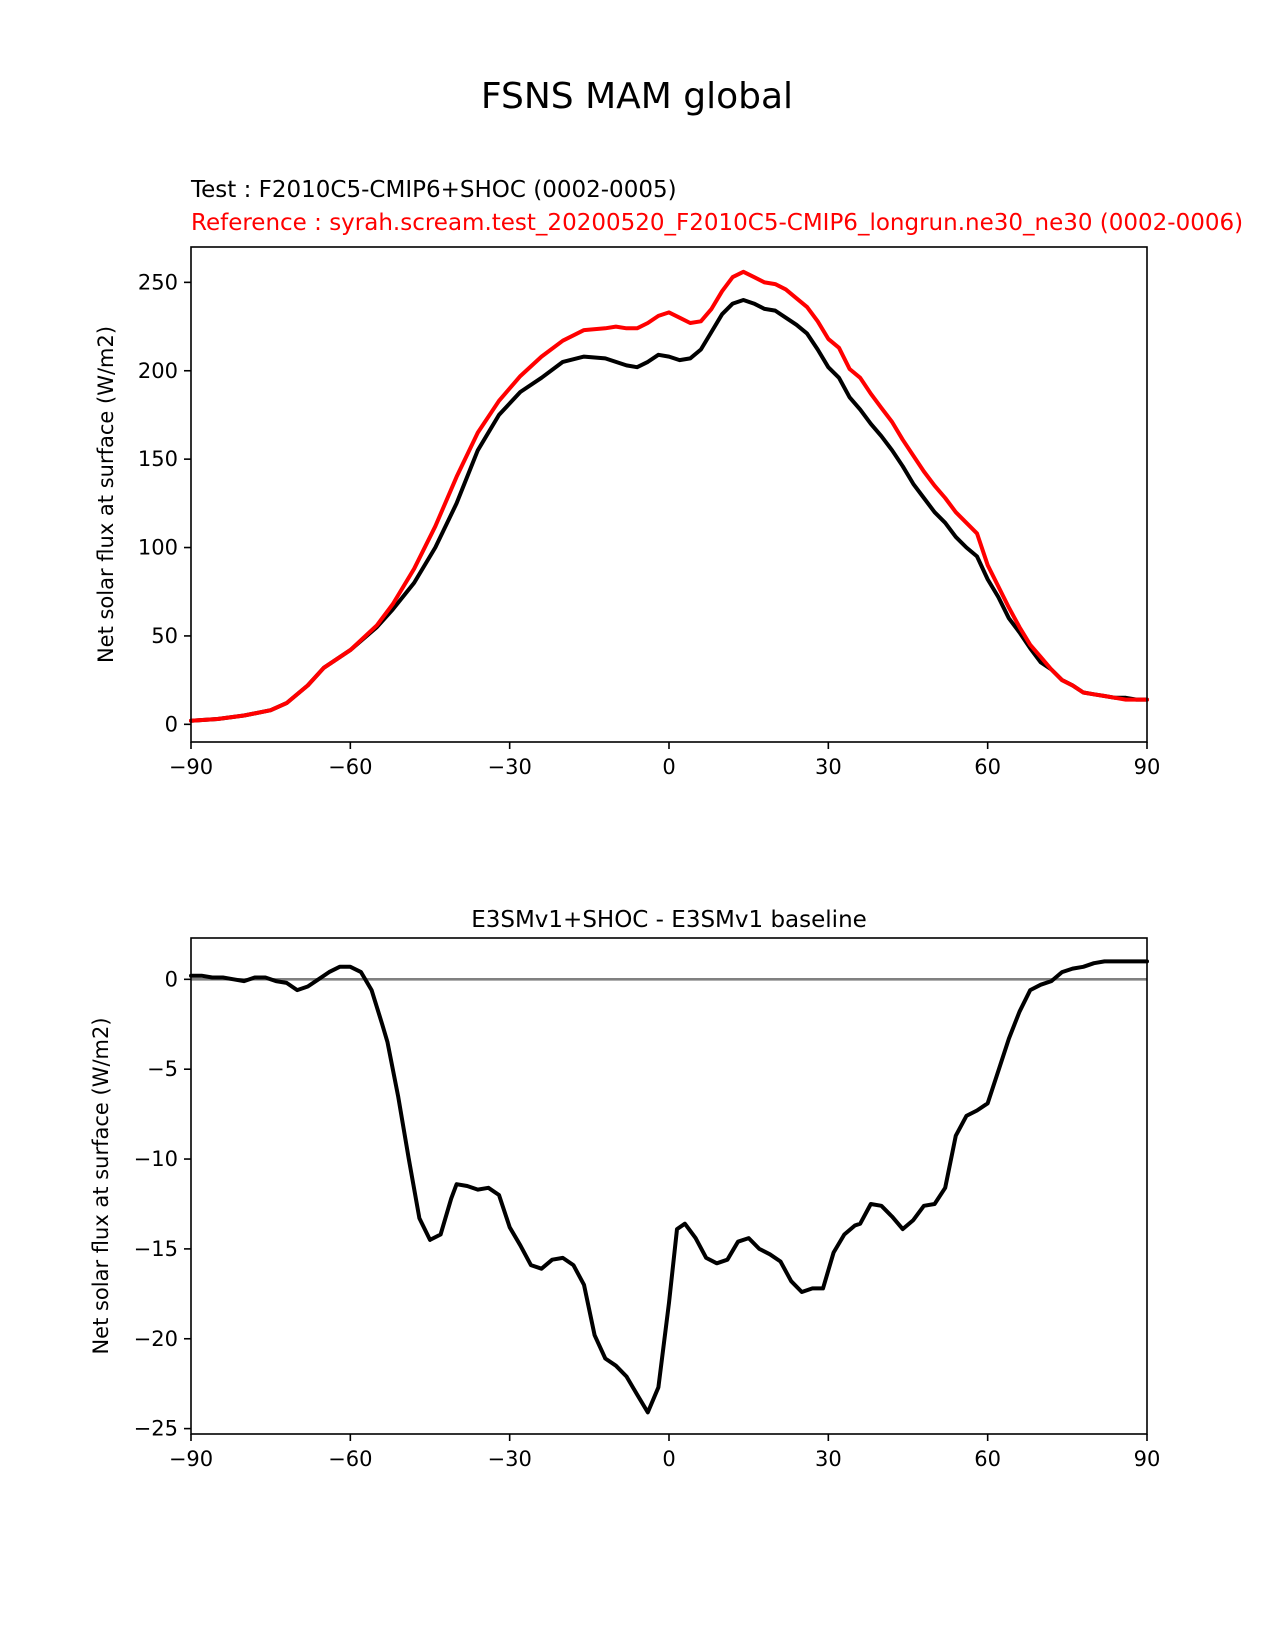 The height and width of the screenshot is (1650, 1275). Describe the element at coordinates (510, 1459) in the screenshot. I see `bottom-xtick-label: −30` at that location.